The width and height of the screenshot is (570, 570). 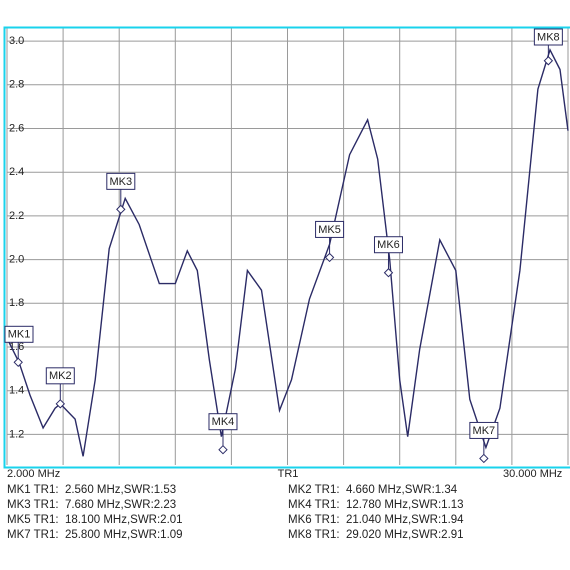 I want to click on x-tick-label: 2.000 MHz, so click(x=33, y=474).